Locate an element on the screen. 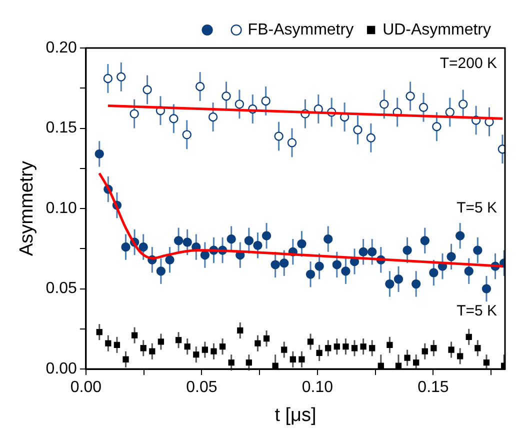 Image resolution: width=527 pixels, height=439 pixels. y-tick-label: 0.05 is located at coordinates (62, 289).